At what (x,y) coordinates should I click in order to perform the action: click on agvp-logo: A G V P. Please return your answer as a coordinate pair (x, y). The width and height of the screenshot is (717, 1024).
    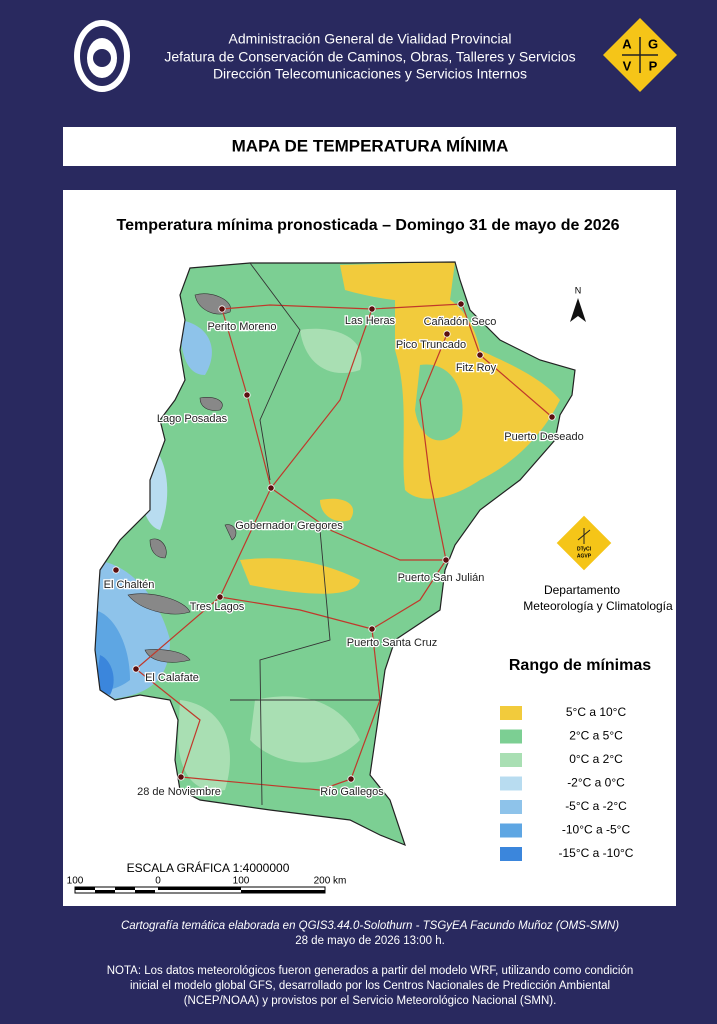
    Looking at the image, I should click on (640, 55).